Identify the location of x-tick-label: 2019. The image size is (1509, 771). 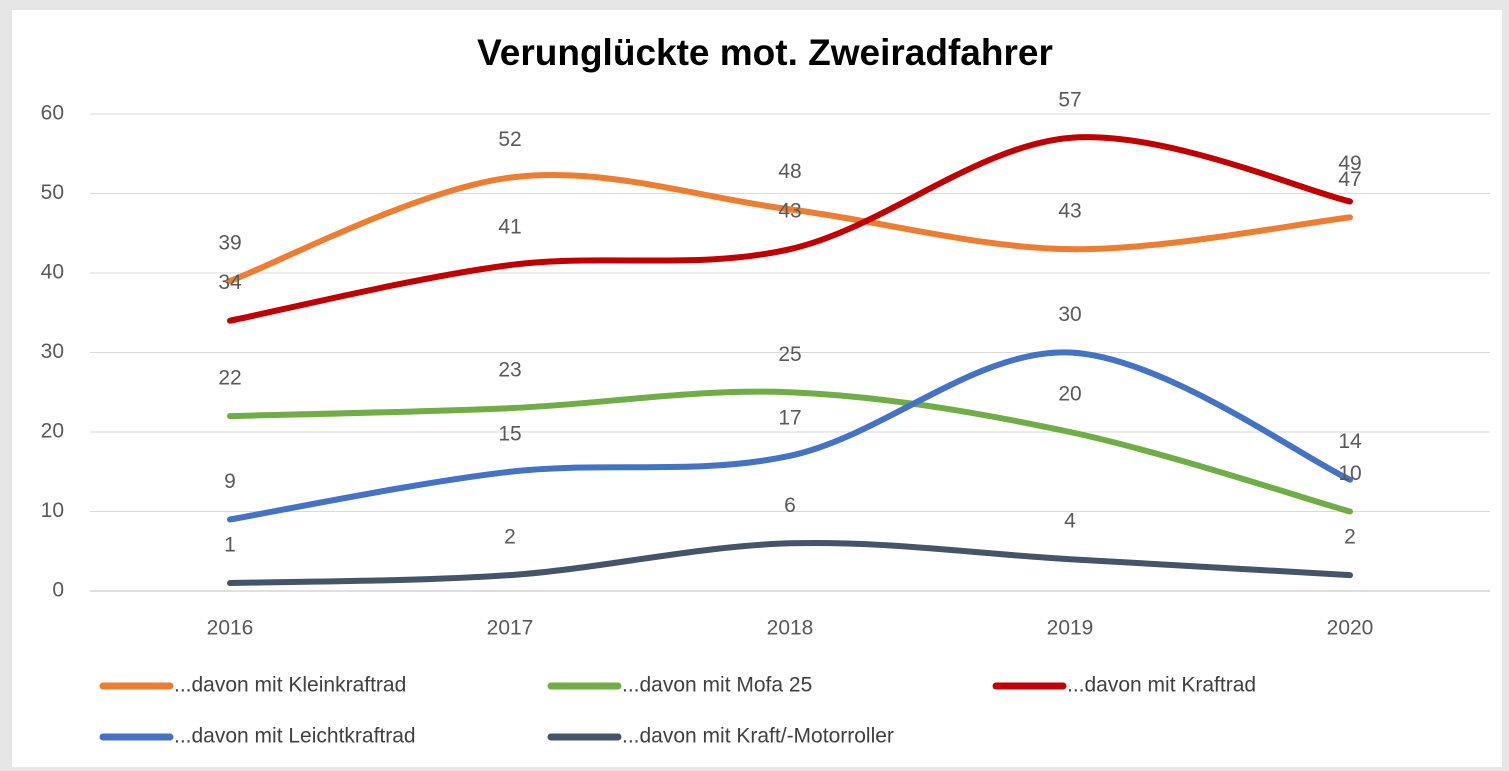
(1070, 628).